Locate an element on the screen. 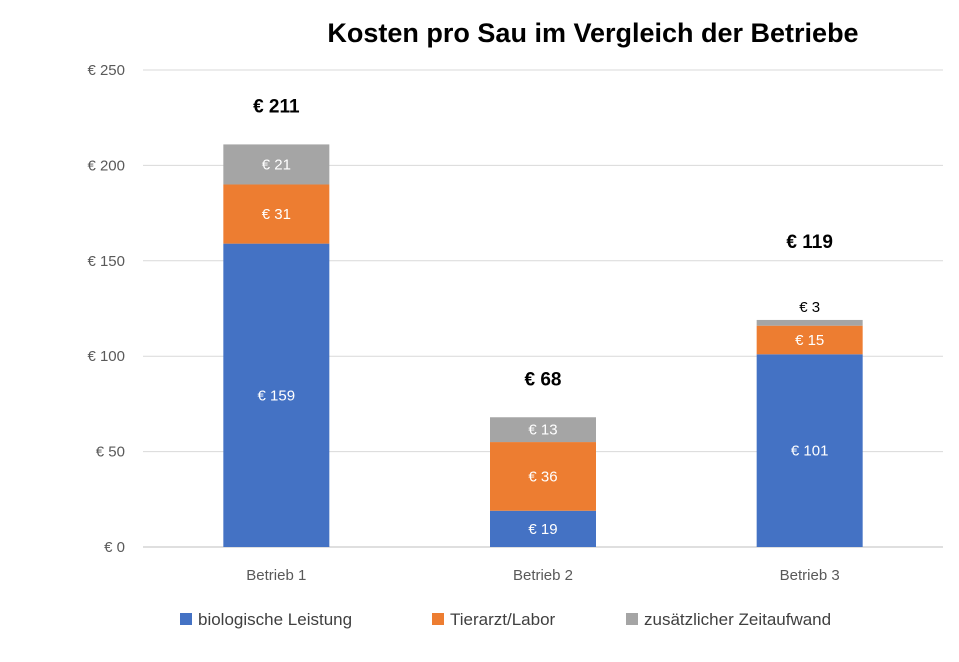  bar-stack: € 101 € 15 € 3 is located at coordinates (809, 423).